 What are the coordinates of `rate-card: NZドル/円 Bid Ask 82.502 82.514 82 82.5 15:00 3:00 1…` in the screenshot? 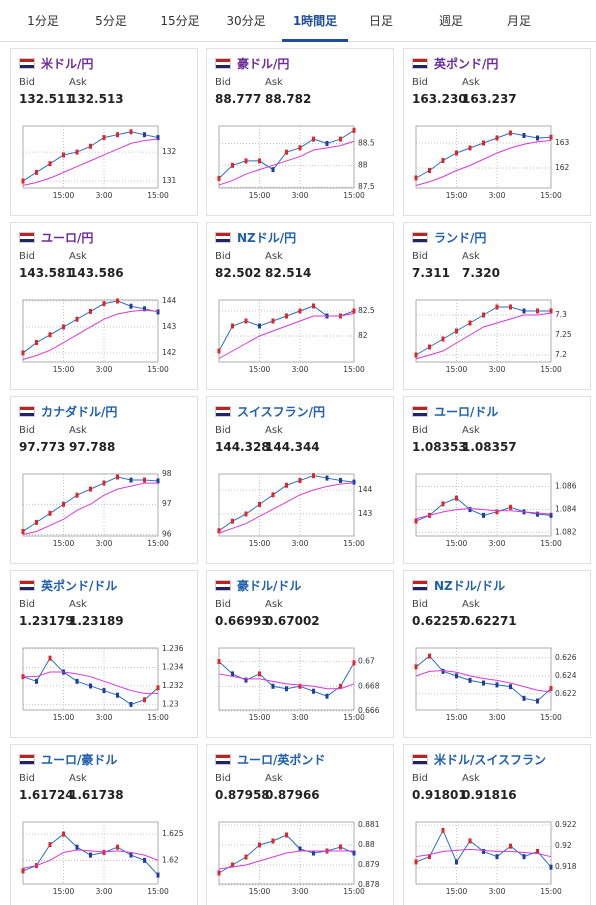 It's located at (300, 306).